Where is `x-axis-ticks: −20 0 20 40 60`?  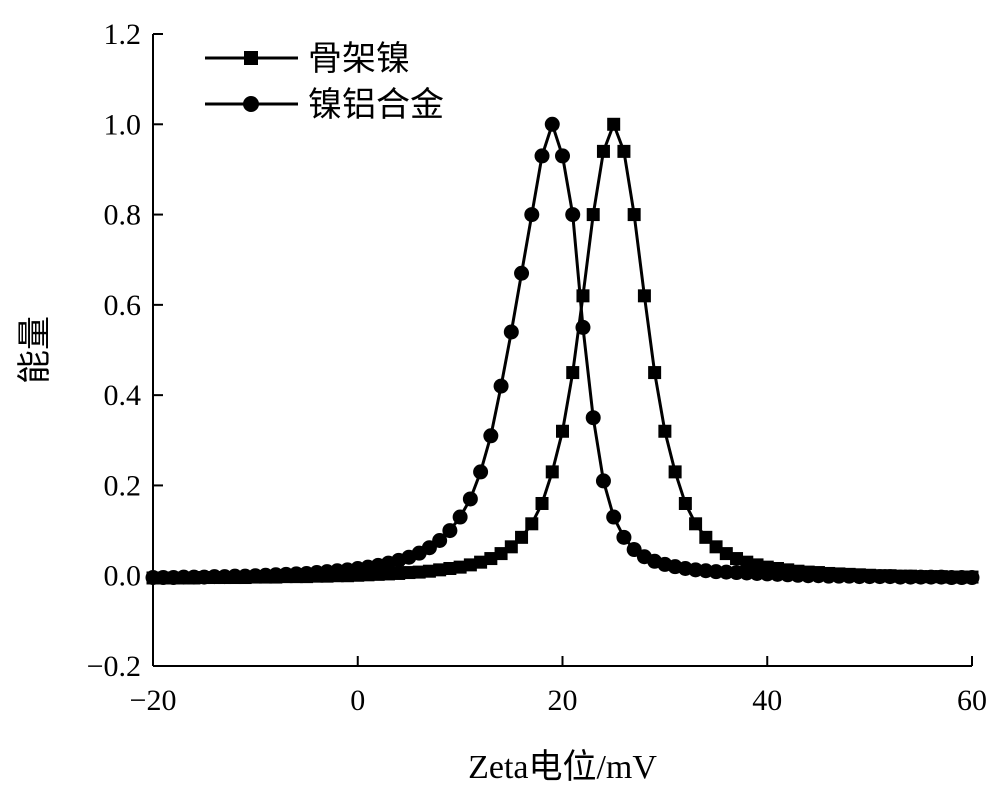 x-axis-ticks: −20 0 20 40 60 is located at coordinates (558, 686).